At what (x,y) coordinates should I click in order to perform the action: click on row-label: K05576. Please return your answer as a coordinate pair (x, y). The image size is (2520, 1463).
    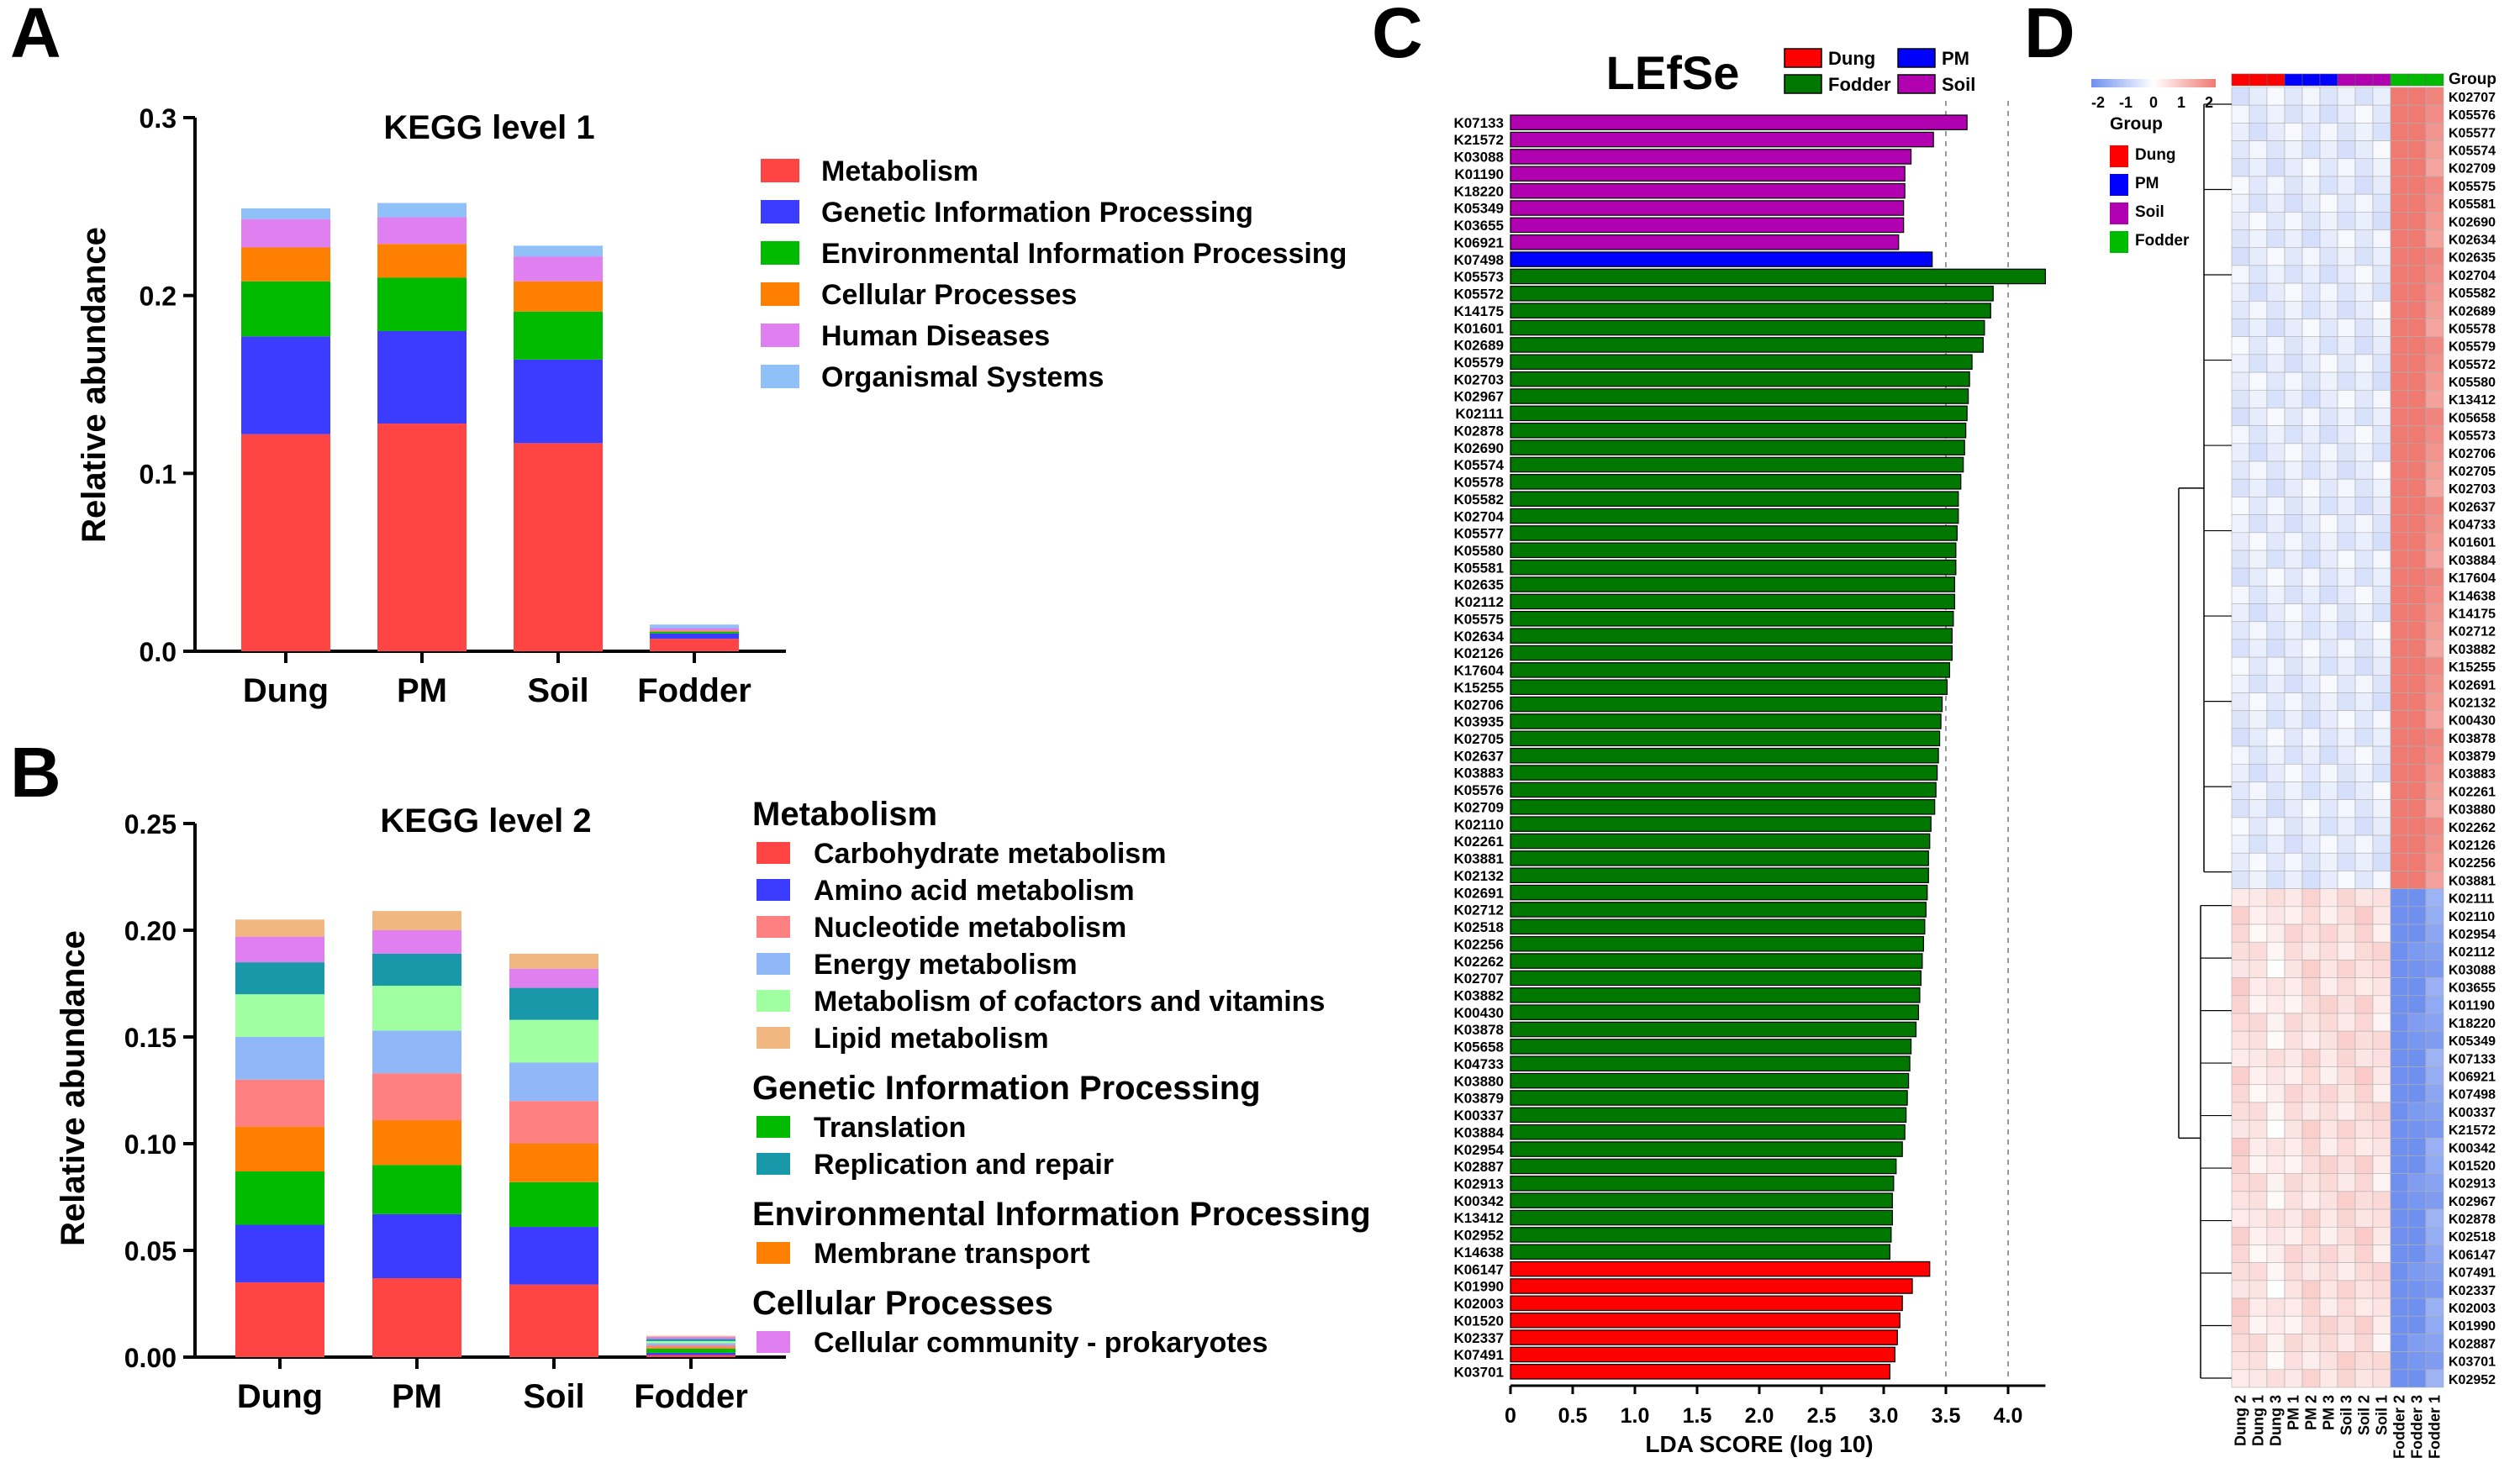
    Looking at the image, I should click on (2472, 115).